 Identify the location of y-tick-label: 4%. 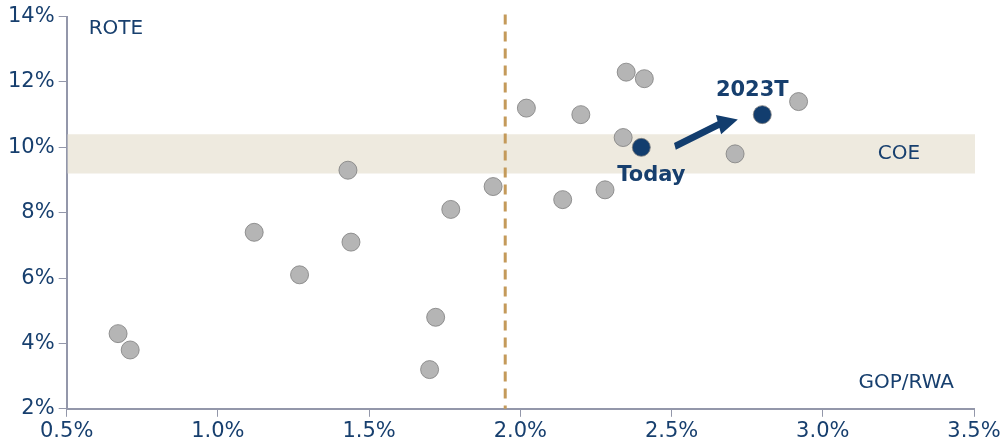
(38, 341).